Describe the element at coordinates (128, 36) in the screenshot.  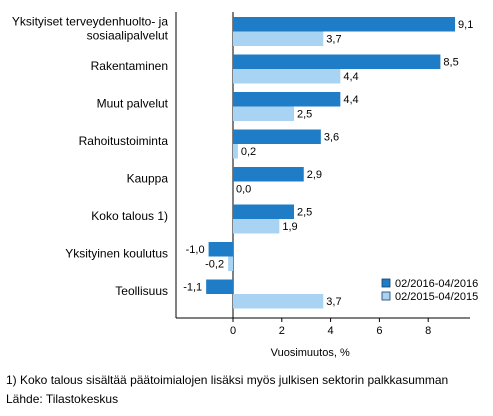
I see `category-label: sosiaalipalvelut` at that location.